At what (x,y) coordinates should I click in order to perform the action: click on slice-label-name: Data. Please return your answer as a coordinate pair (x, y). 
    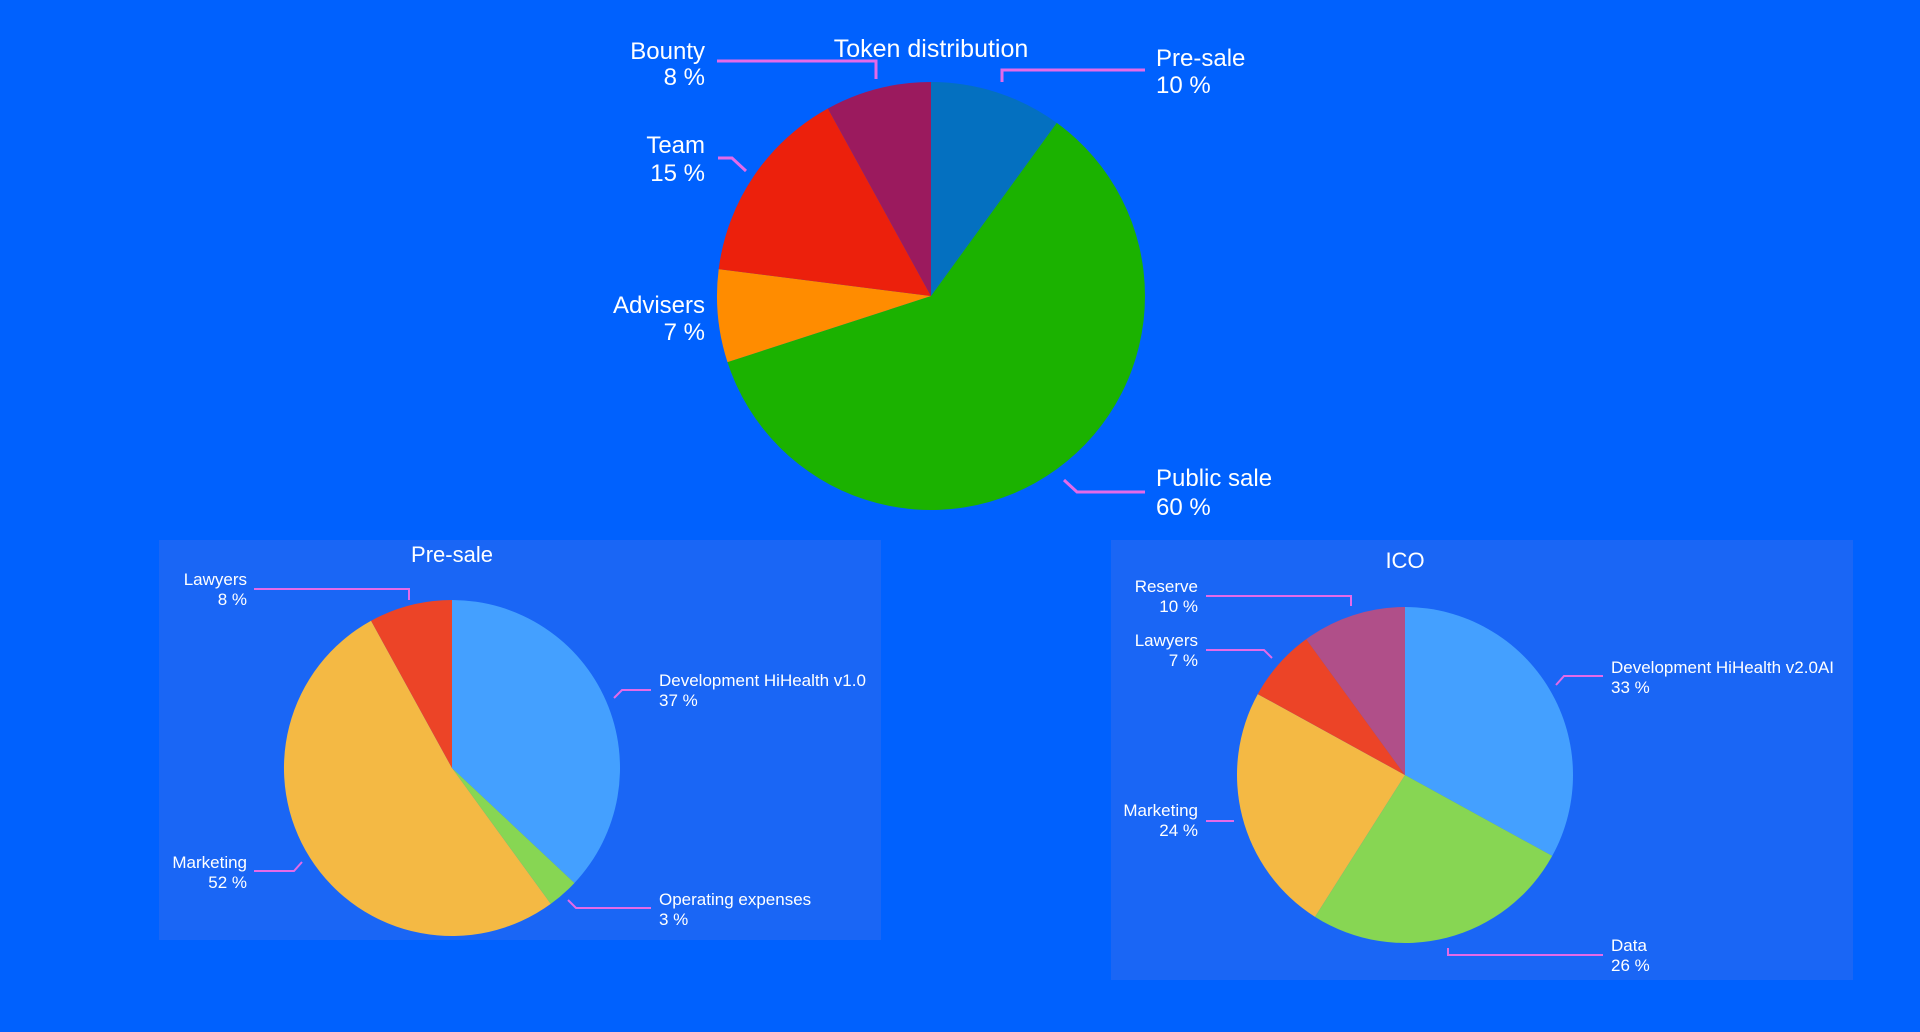
    Looking at the image, I should click on (1629, 945).